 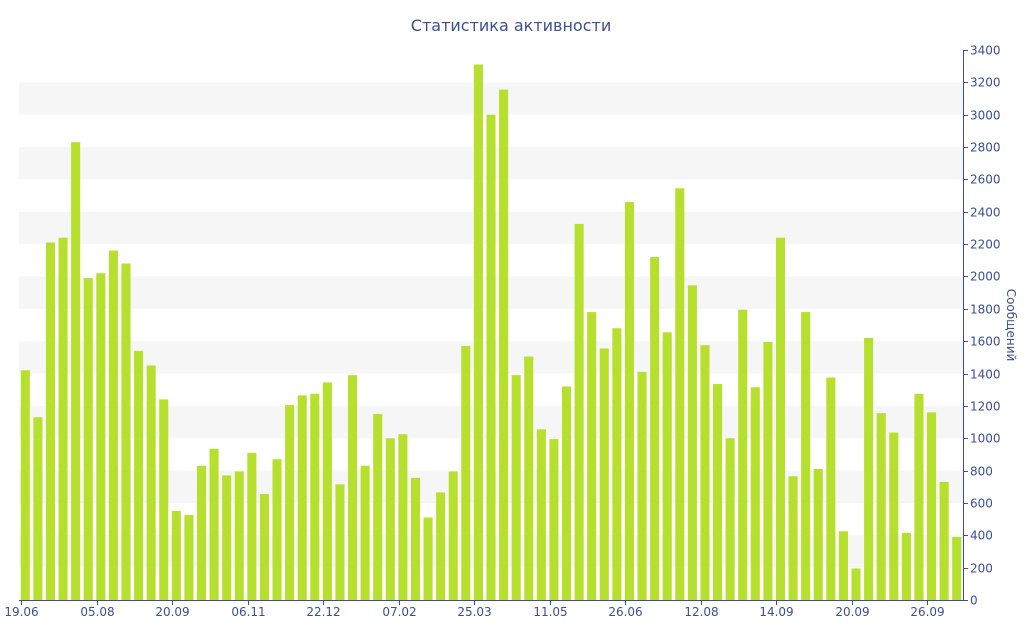 I want to click on y-tick-label: 800, so click(x=981, y=472).